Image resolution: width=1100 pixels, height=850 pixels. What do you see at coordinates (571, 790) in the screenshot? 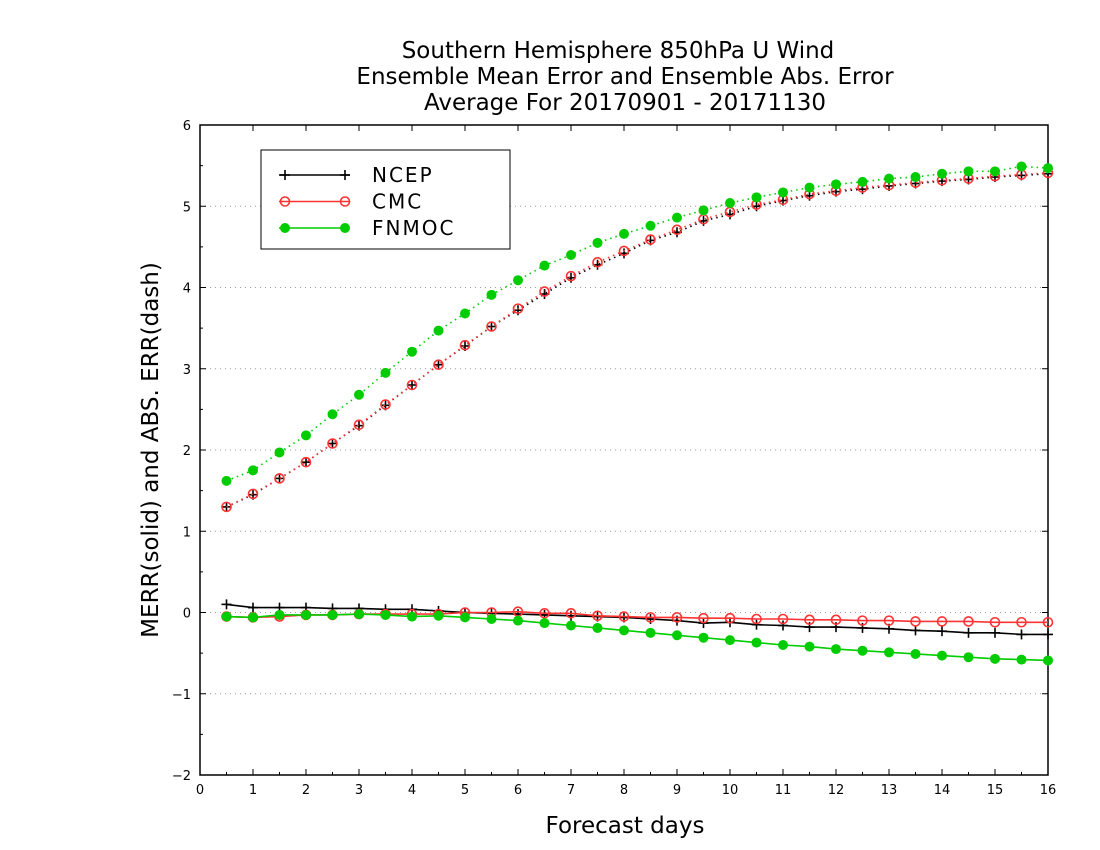
I see `x-tick-label: 7` at bounding box center [571, 790].